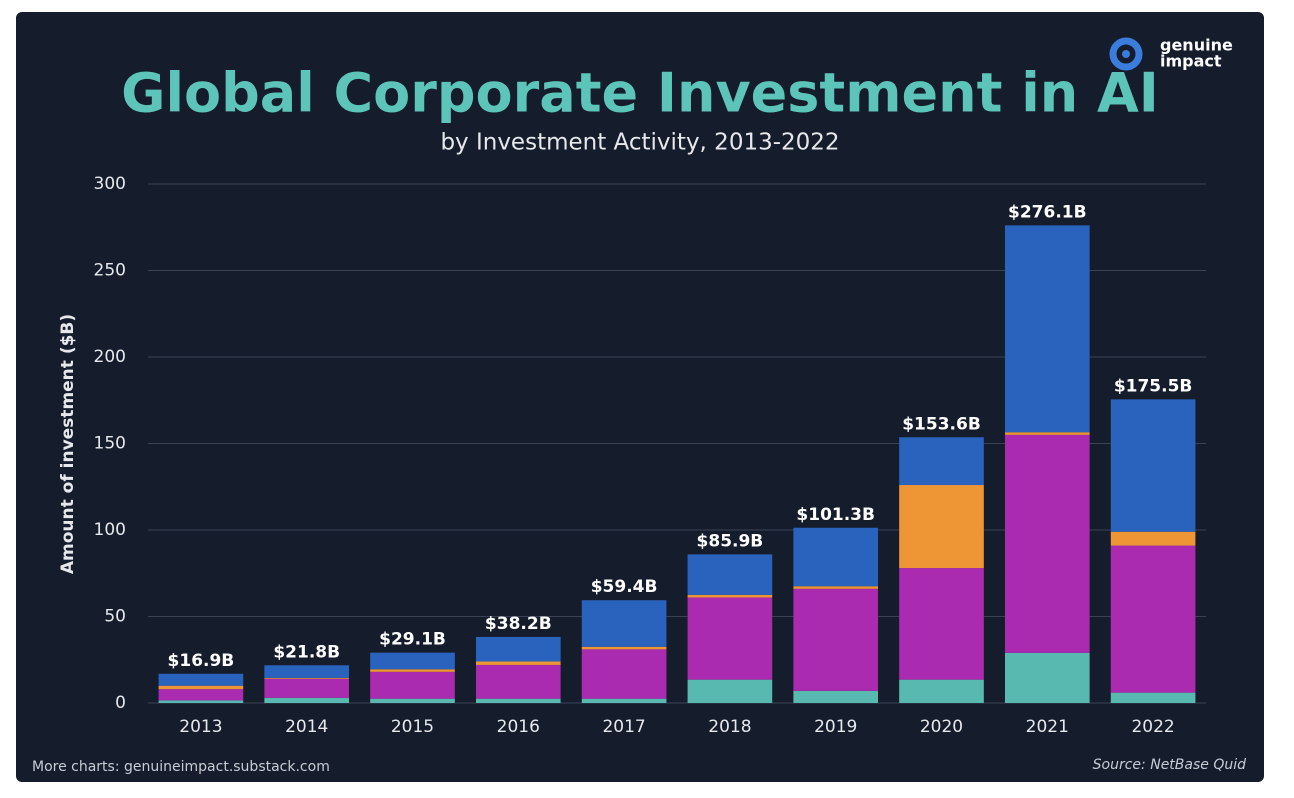  Describe the element at coordinates (201, 661) in the screenshot. I see `total-label: $16.9B` at that location.